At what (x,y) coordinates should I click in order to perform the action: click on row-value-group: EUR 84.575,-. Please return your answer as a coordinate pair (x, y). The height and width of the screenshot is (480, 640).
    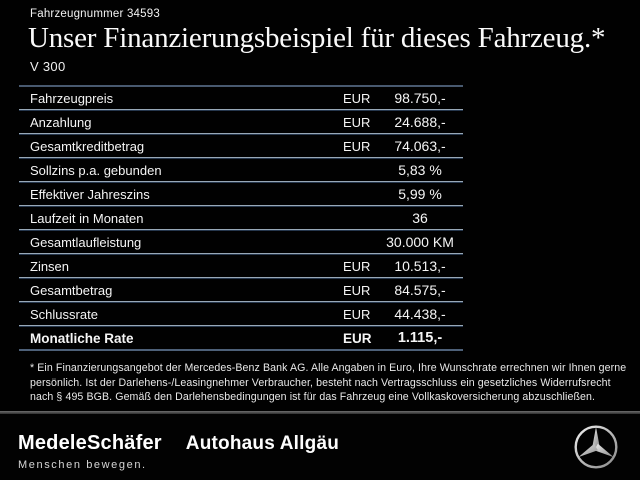
    Looking at the image, I should click on (403, 290).